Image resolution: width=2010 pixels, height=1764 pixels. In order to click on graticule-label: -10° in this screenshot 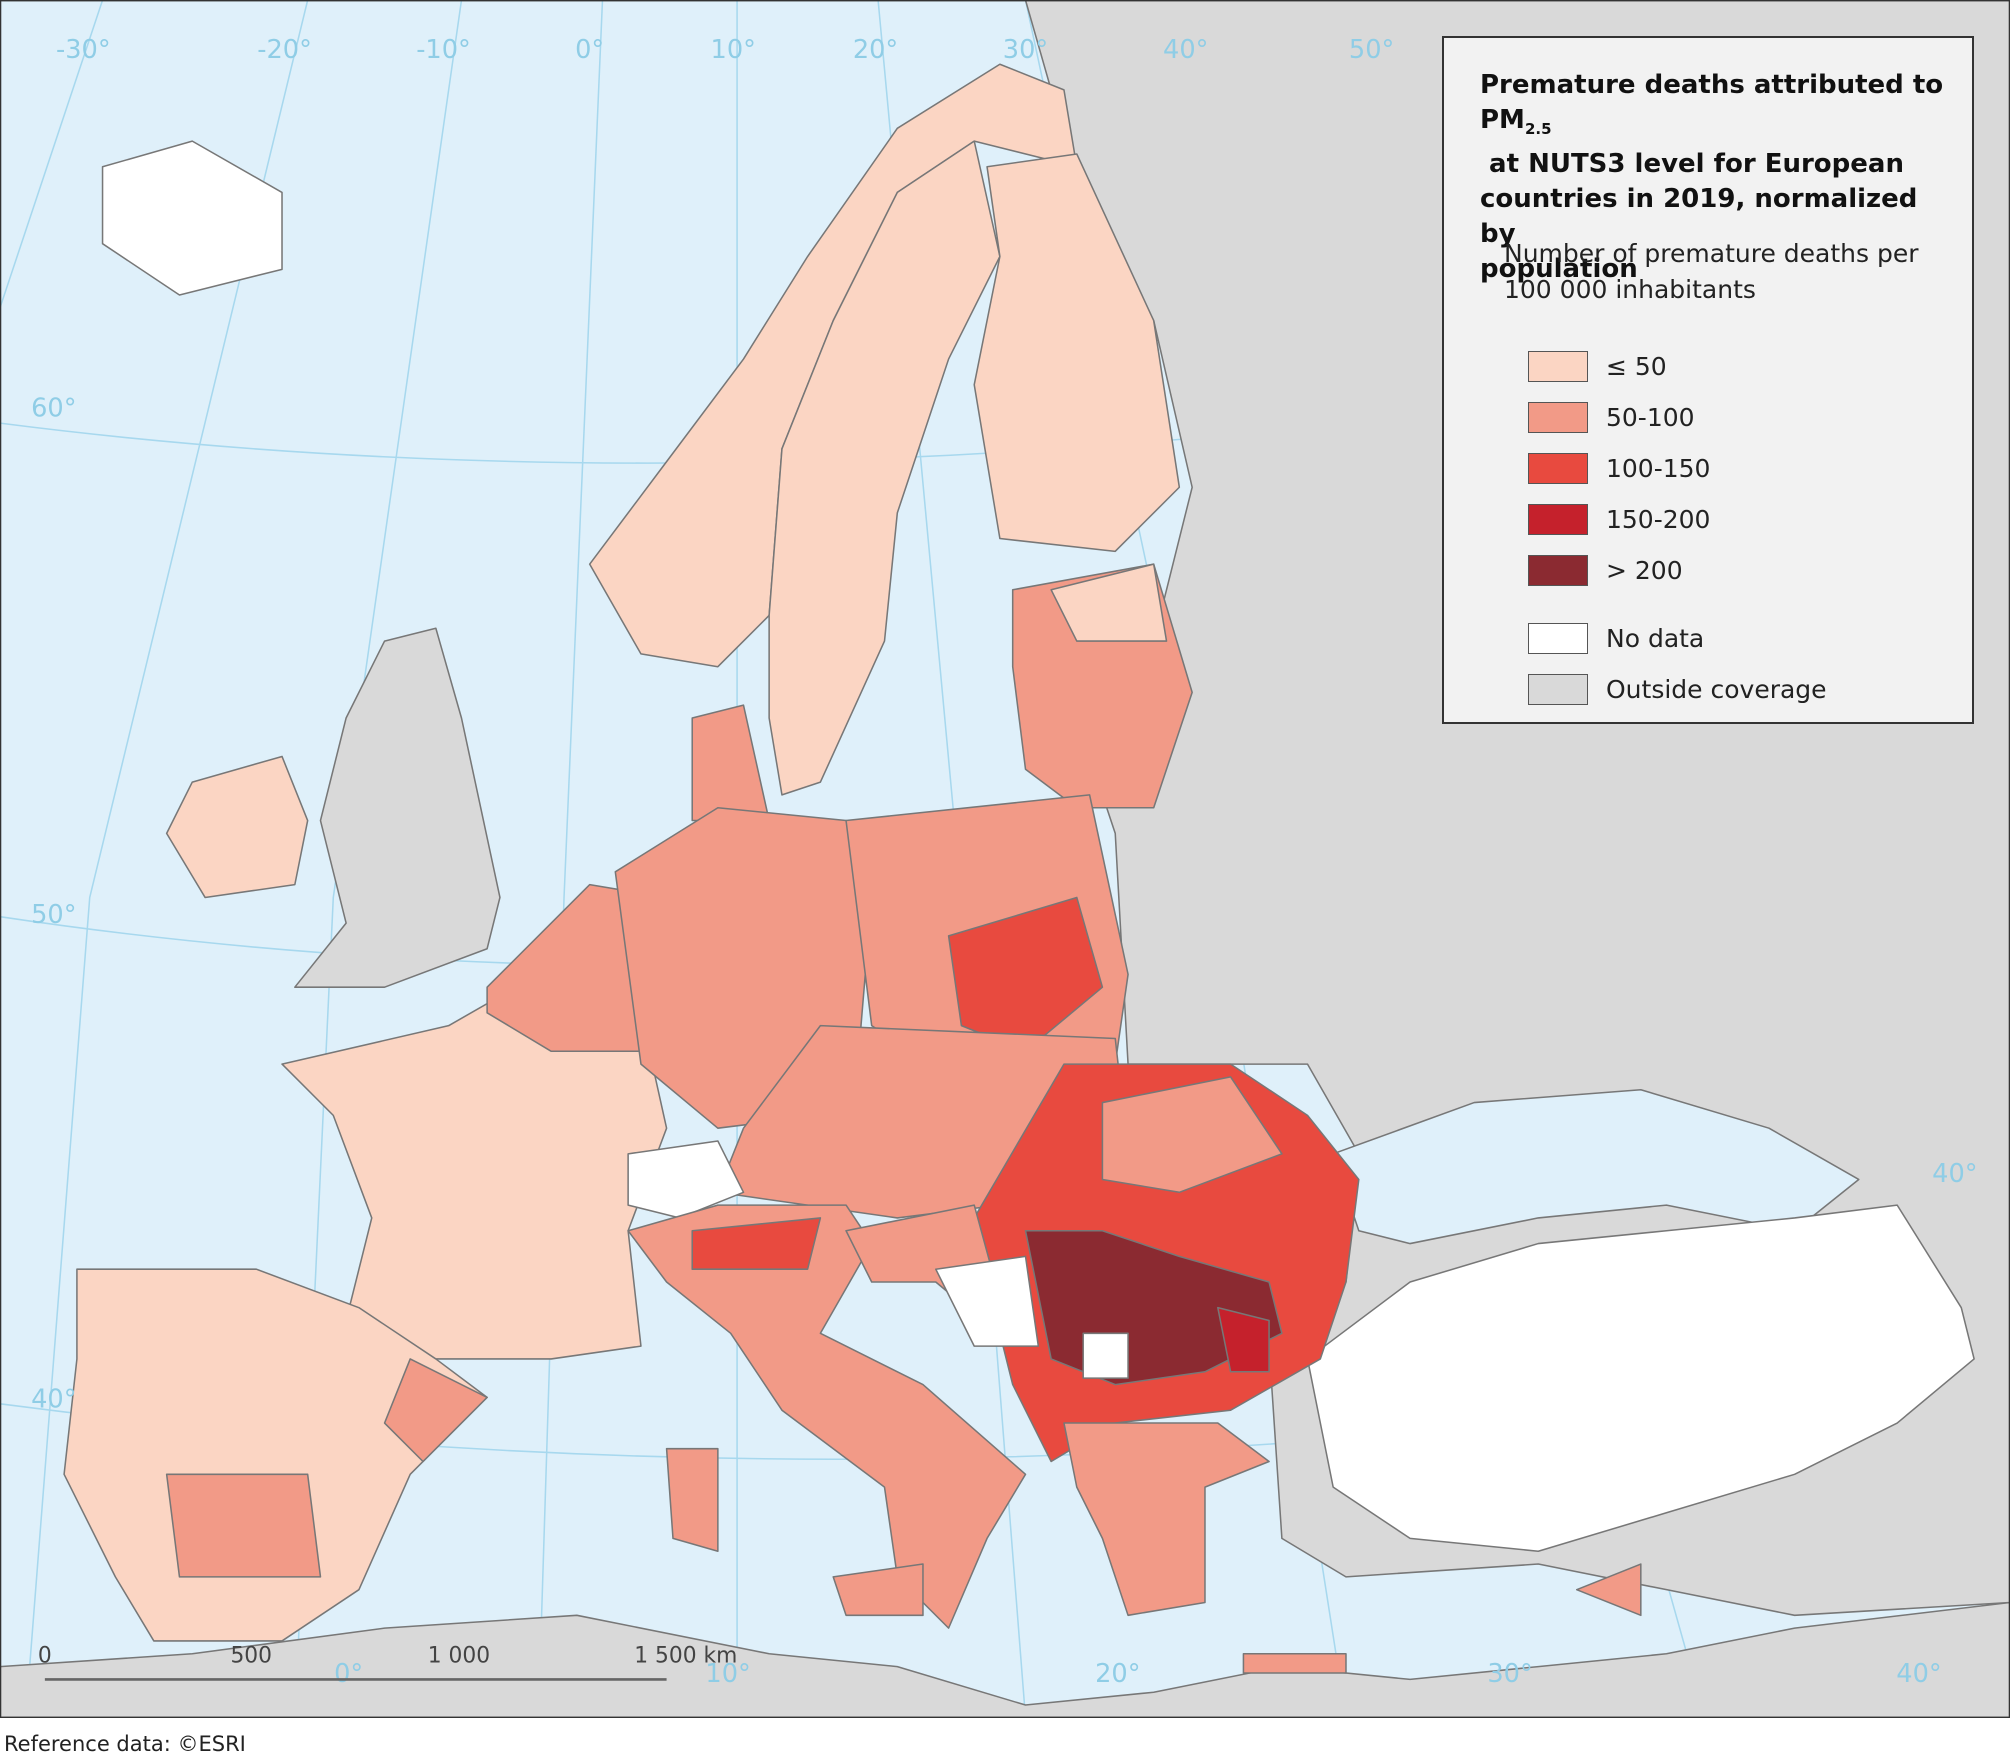, I will do `click(443, 50)`.